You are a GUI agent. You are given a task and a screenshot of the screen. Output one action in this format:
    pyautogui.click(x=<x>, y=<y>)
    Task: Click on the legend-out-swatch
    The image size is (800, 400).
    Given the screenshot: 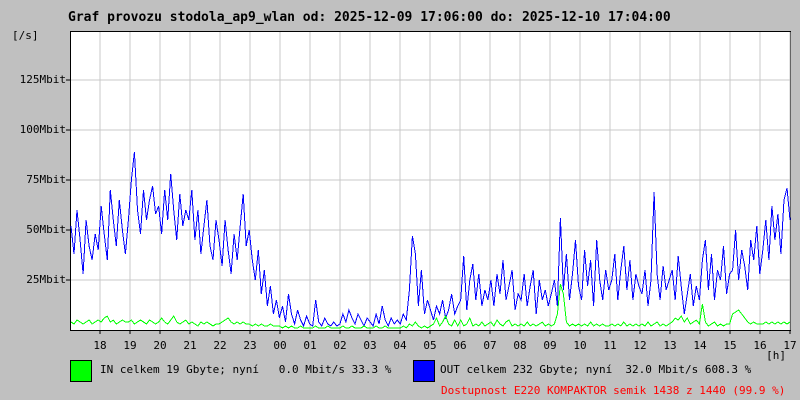 What is the action you would take?
    pyautogui.click(x=424, y=371)
    